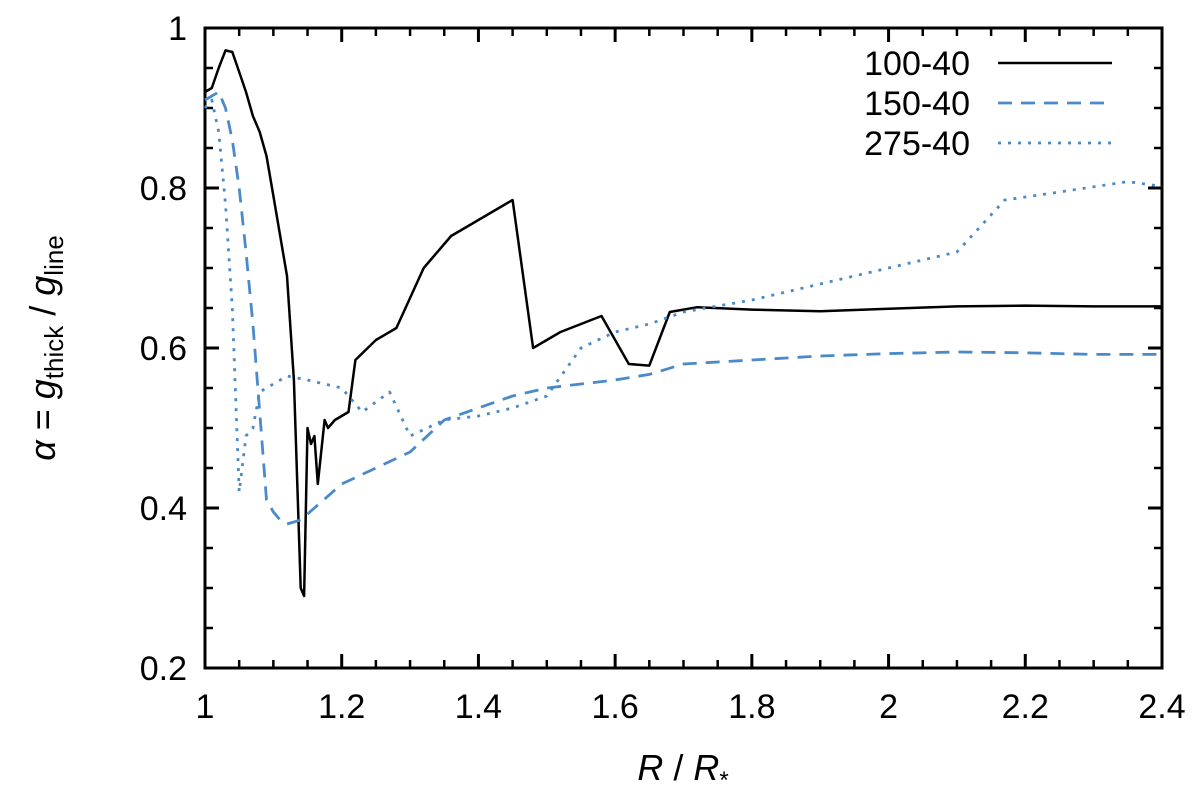 This screenshot has width=1200, height=790. I want to click on legend-label: 100-40, so click(917, 64).